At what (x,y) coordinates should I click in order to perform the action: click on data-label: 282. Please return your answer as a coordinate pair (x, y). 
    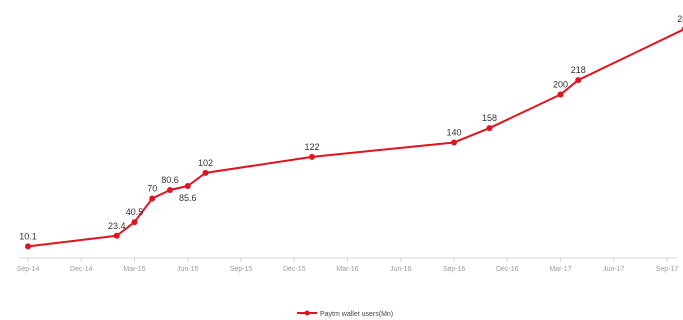
    Looking at the image, I should click on (680, 19).